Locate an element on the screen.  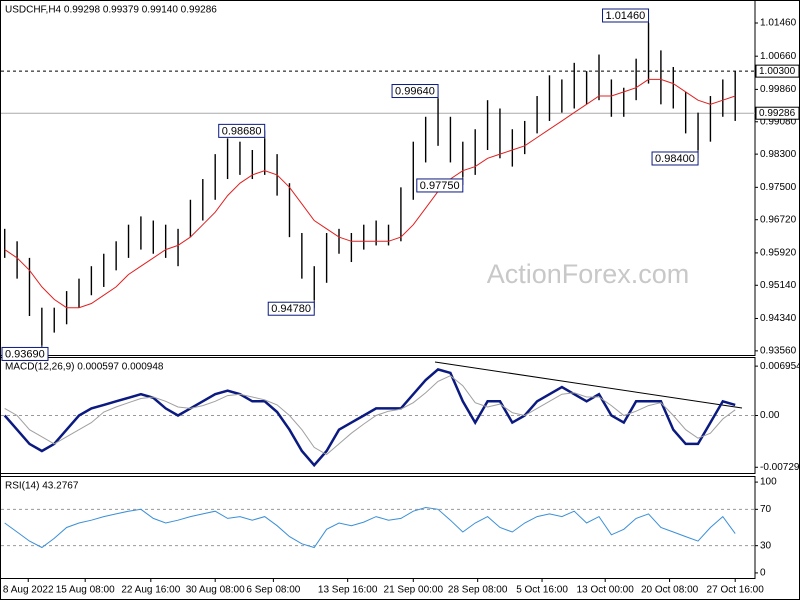
y-tick-label: 0.93560 is located at coordinates (778, 350).